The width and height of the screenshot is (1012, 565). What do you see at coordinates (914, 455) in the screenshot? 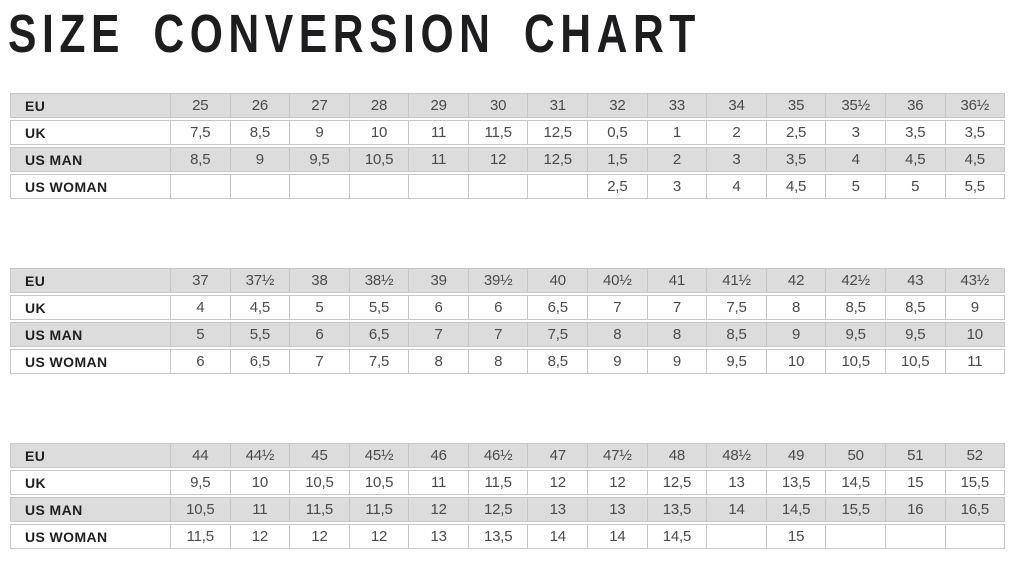
I see `size-value-cell: 51` at bounding box center [914, 455].